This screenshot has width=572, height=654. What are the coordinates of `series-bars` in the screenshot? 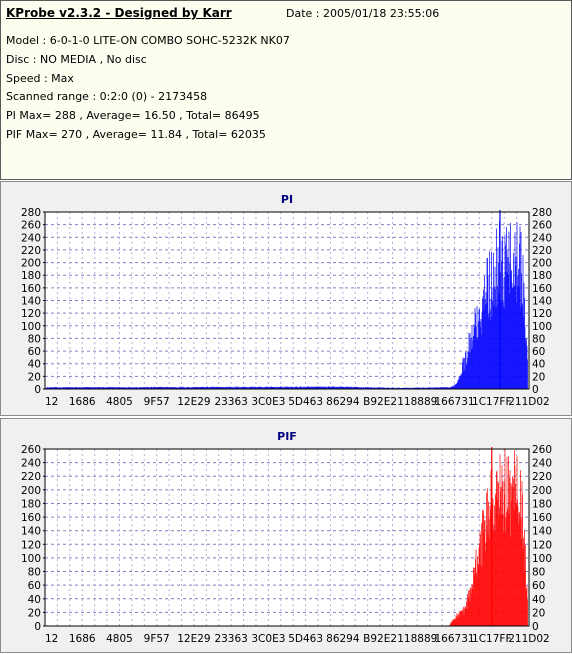 It's located at (488, 536).